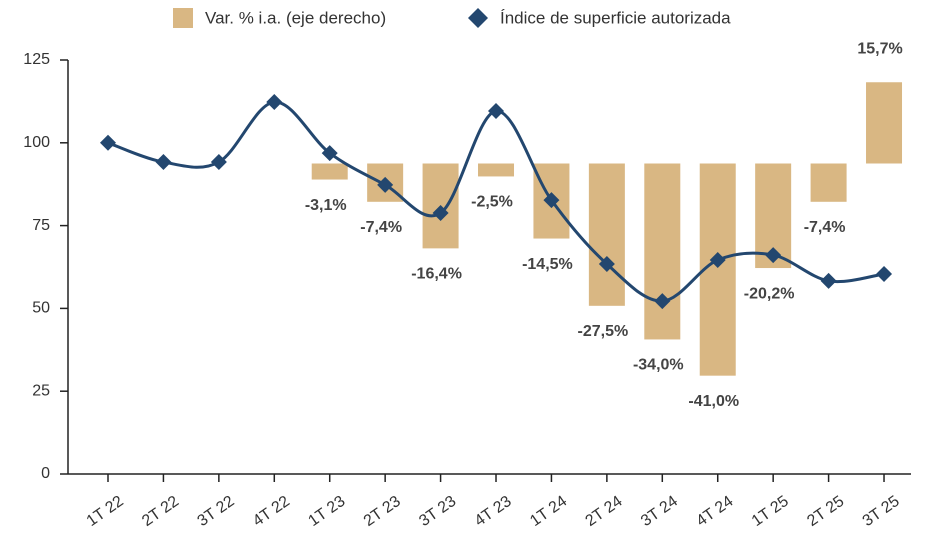 This screenshot has height=543, width=926. I want to click on x-tick-label: 4T 24, so click(714, 511).